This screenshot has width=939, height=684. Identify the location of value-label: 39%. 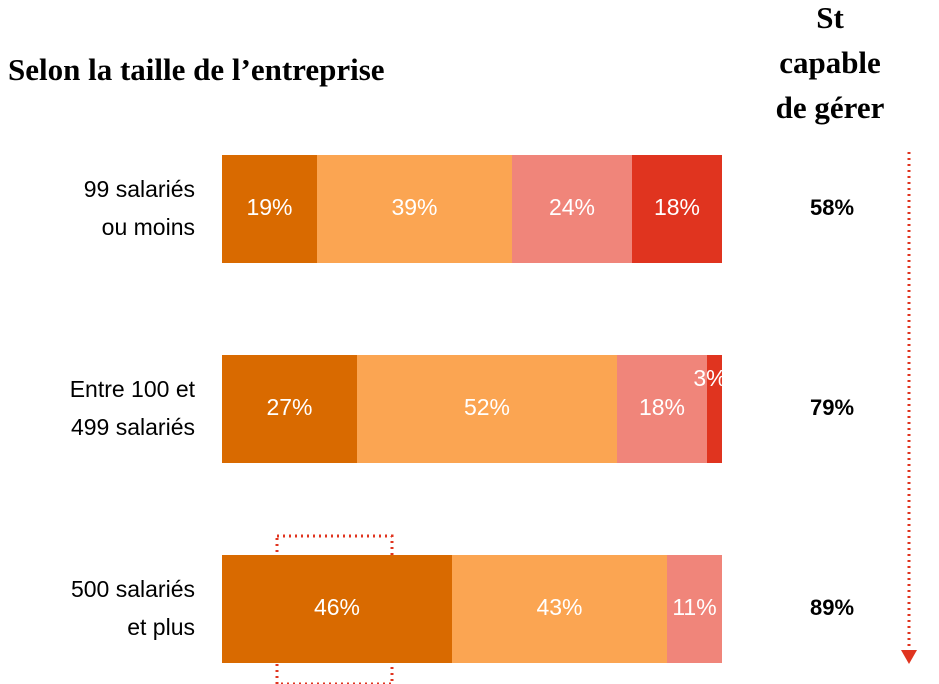
(414, 207).